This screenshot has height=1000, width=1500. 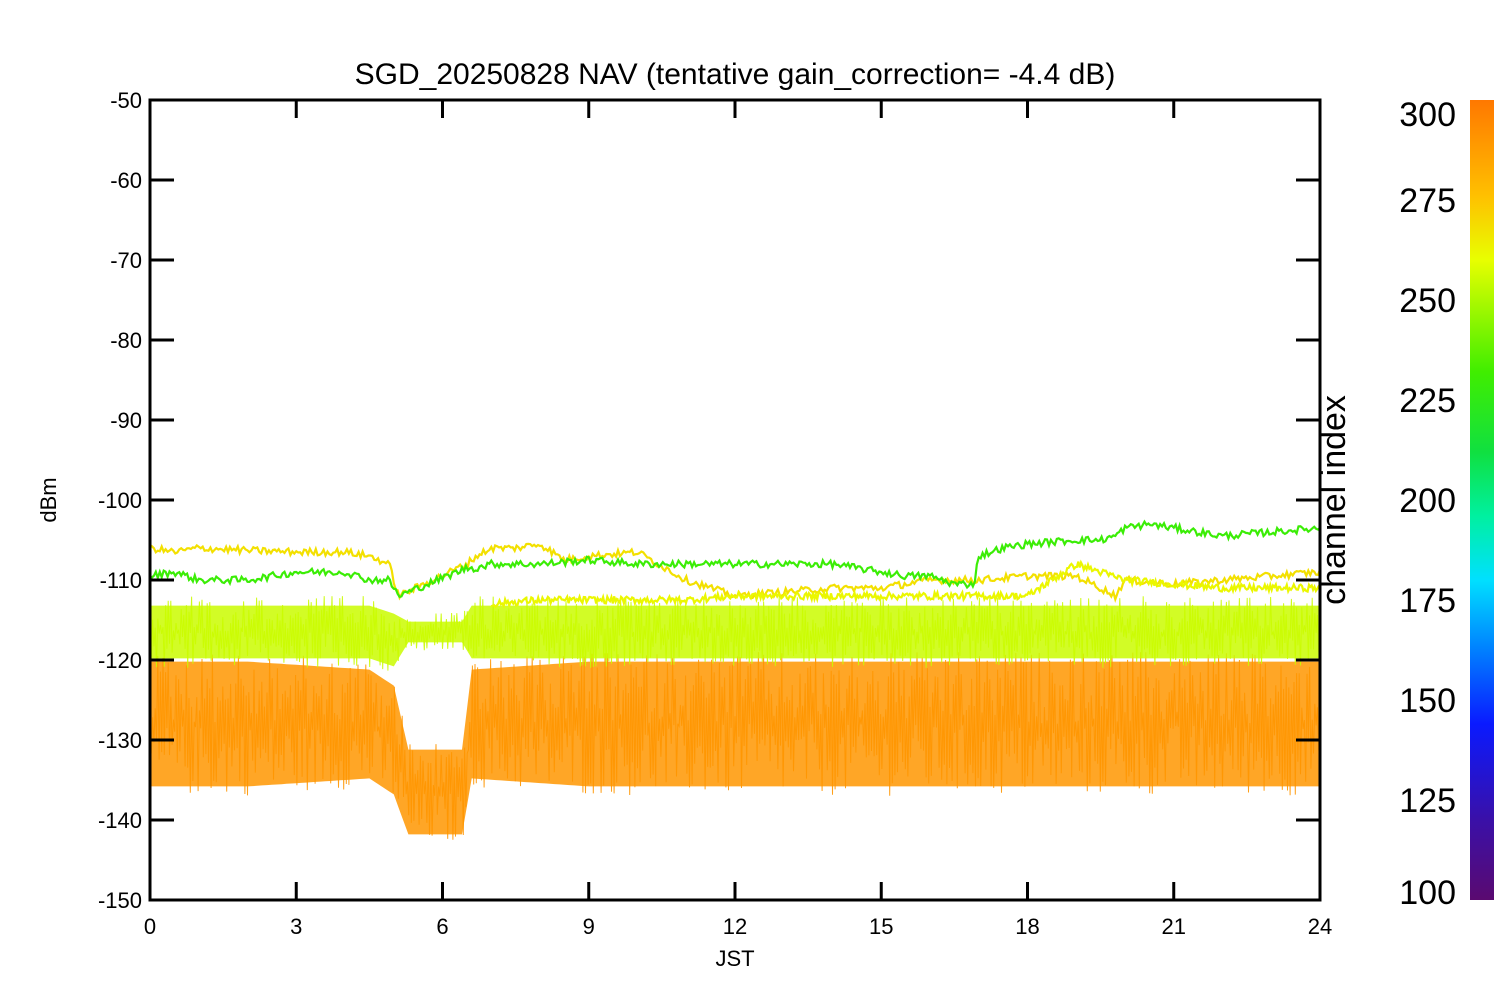 What do you see at coordinates (1427, 301) in the screenshot?
I see `colorbar-tick-label: 250` at bounding box center [1427, 301].